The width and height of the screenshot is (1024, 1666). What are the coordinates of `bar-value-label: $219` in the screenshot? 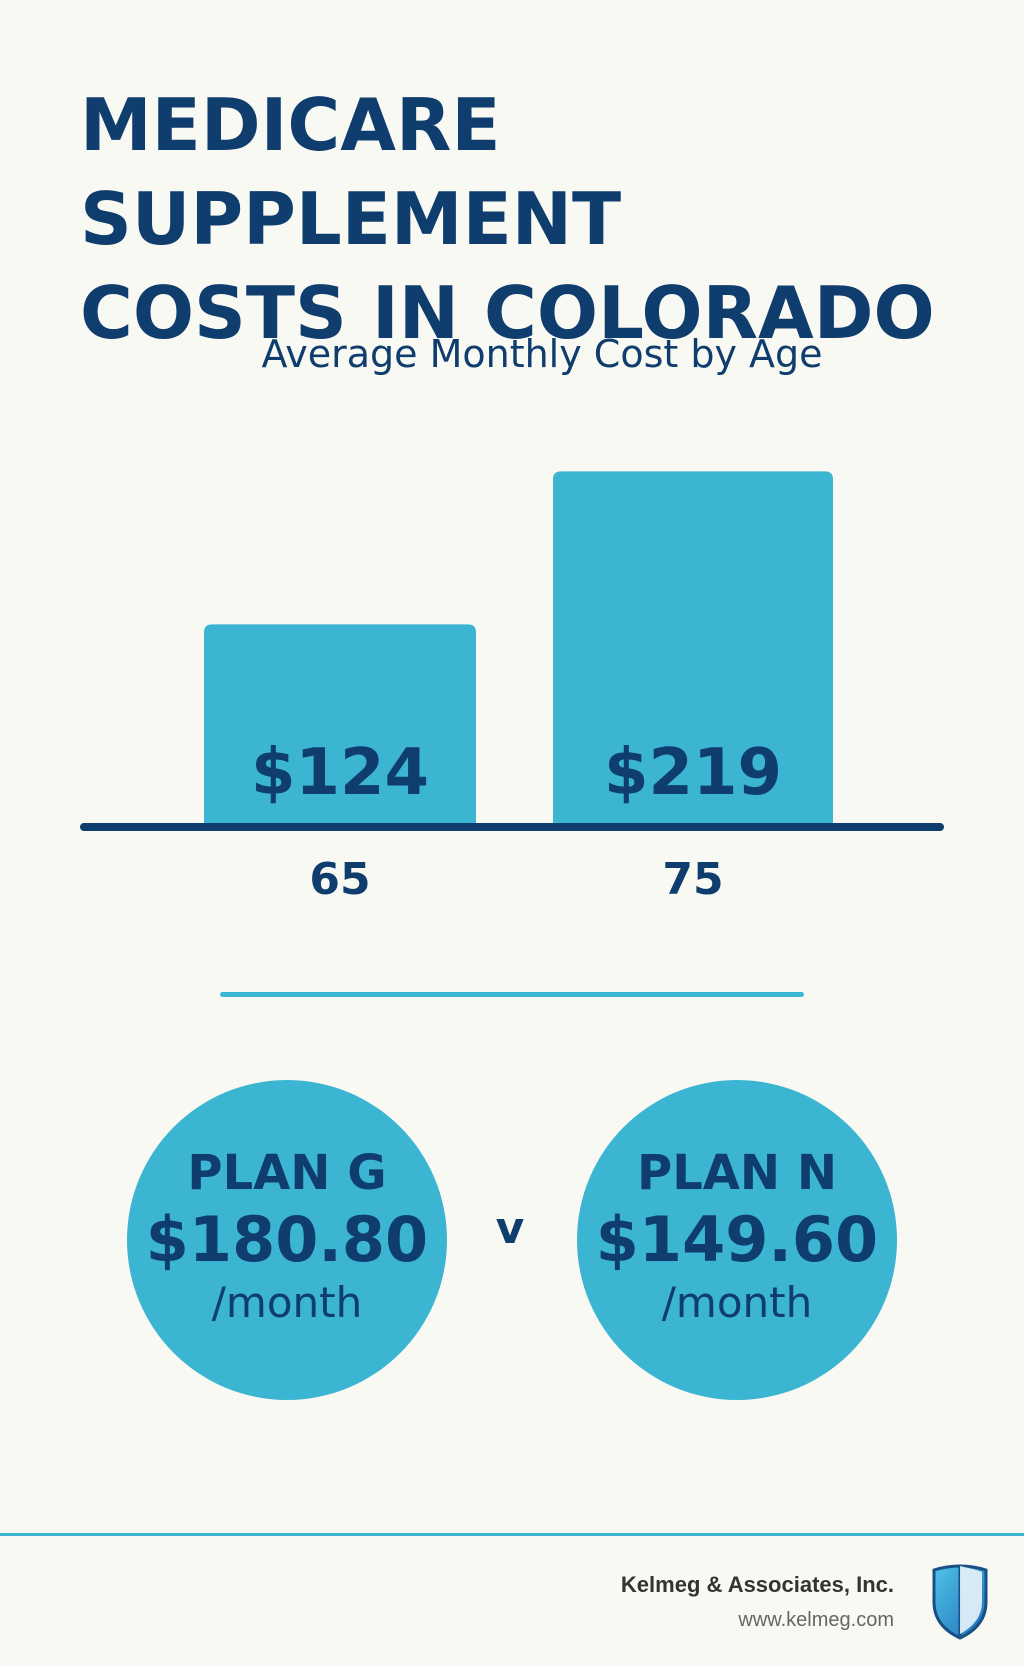 It's located at (693, 773).